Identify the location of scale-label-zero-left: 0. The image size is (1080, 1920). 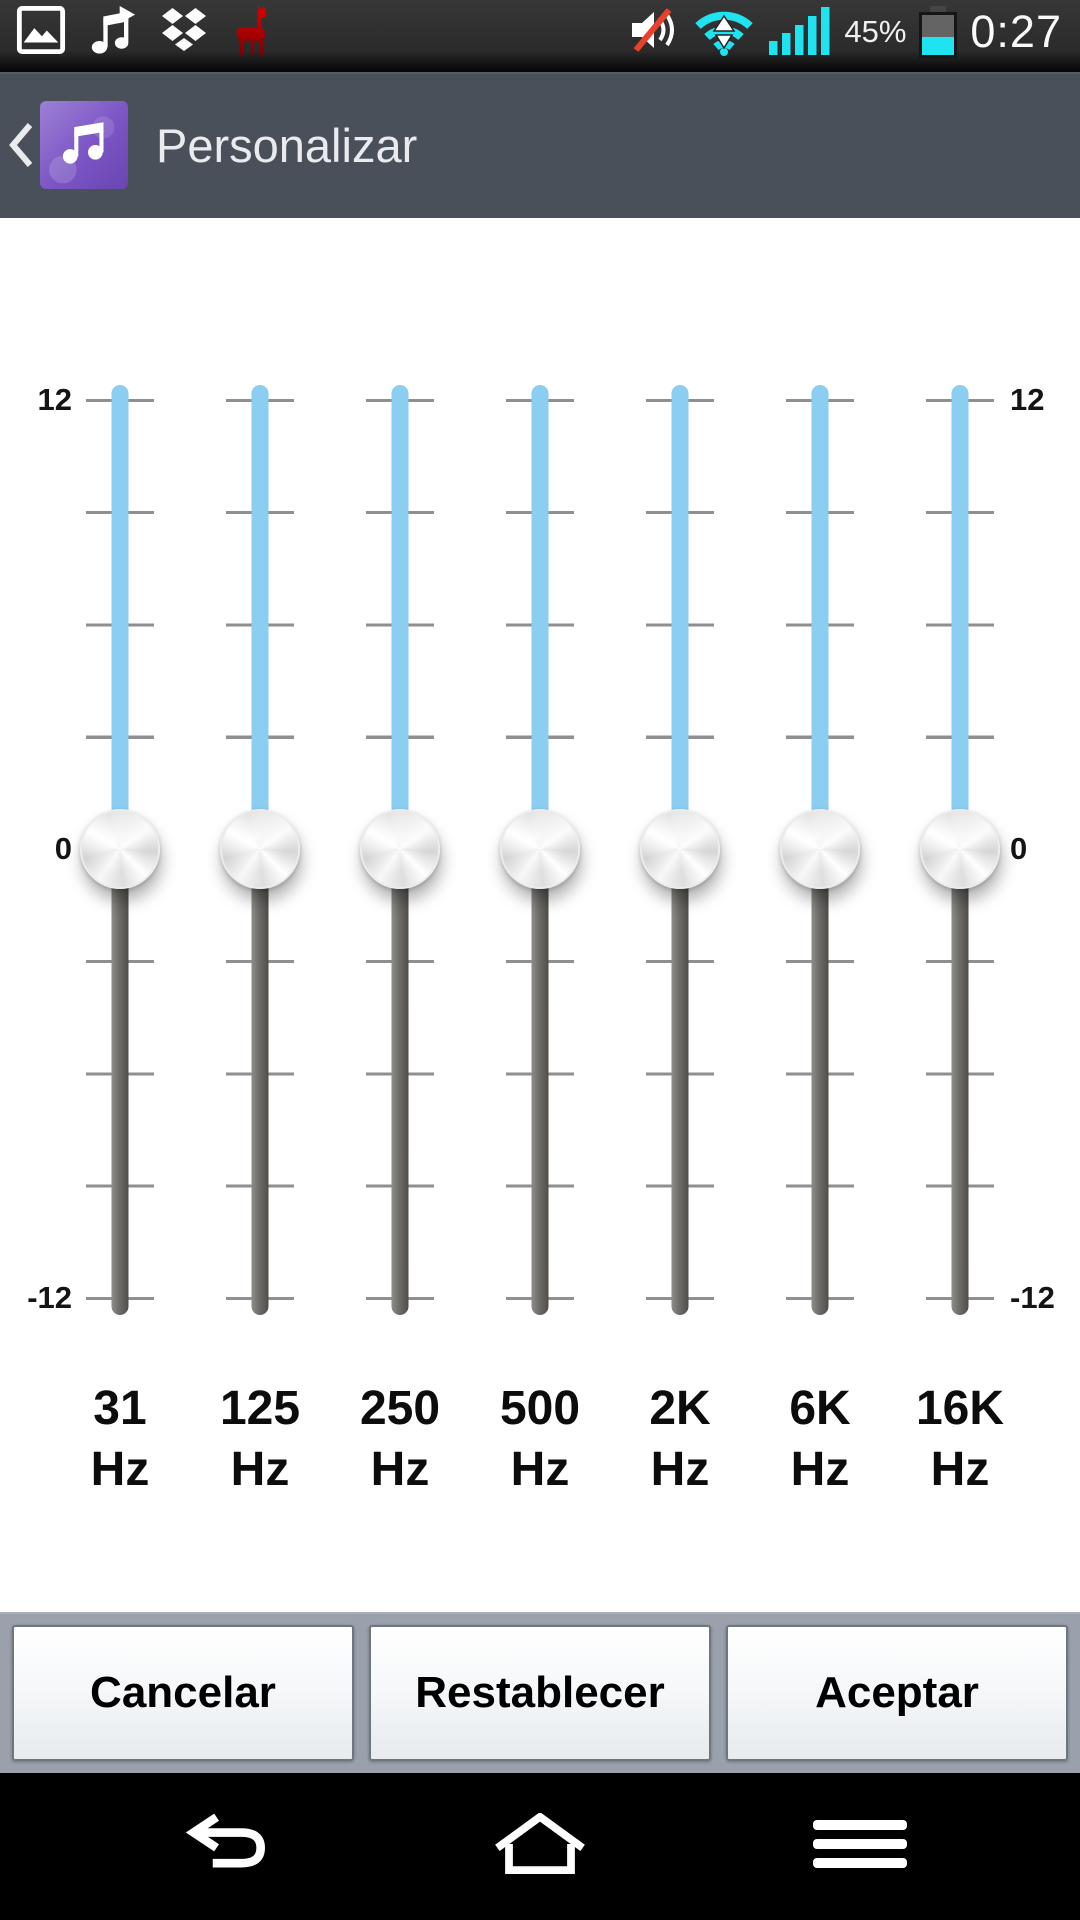
(63, 848).